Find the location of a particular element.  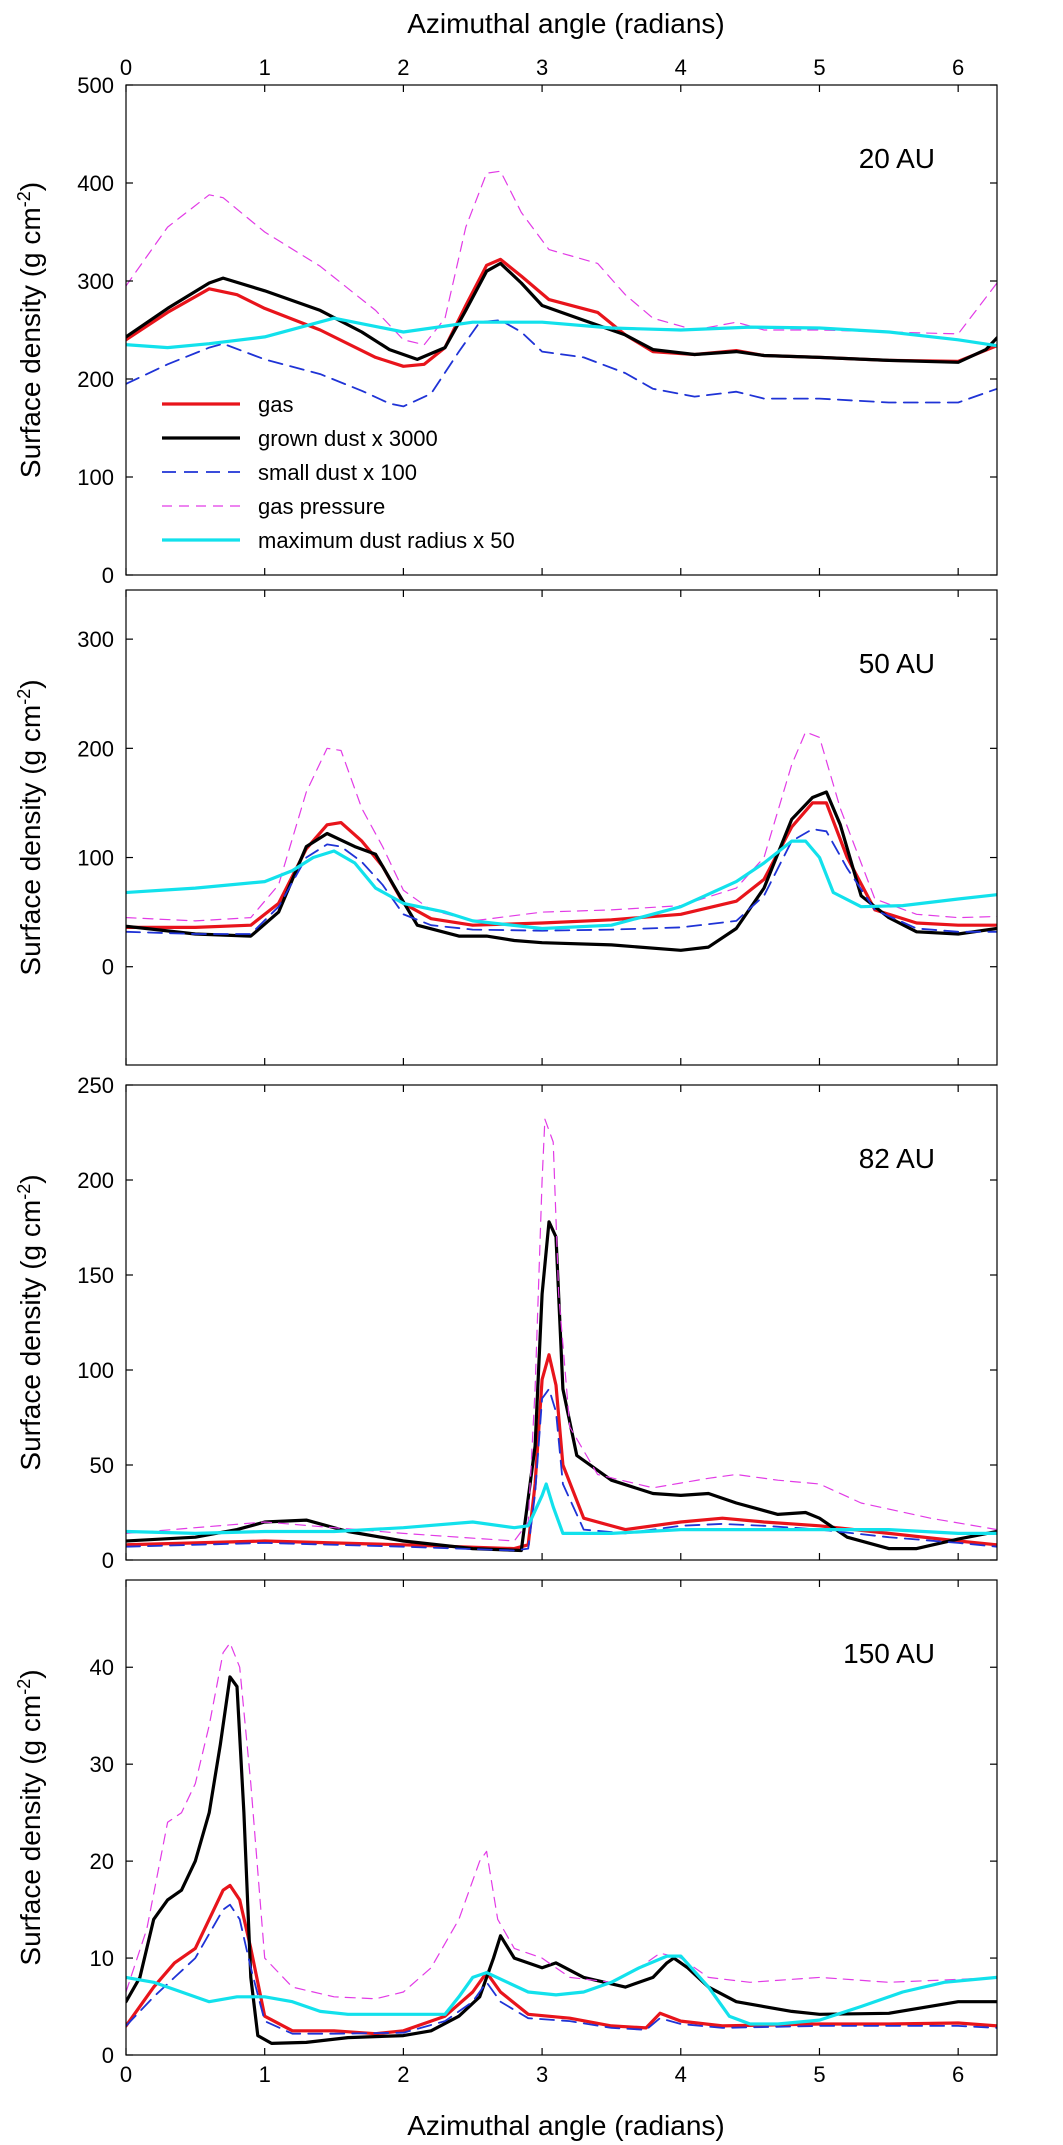

top-x-axis-title: Azimuthal angle (radians) is located at coordinates (566, 23).